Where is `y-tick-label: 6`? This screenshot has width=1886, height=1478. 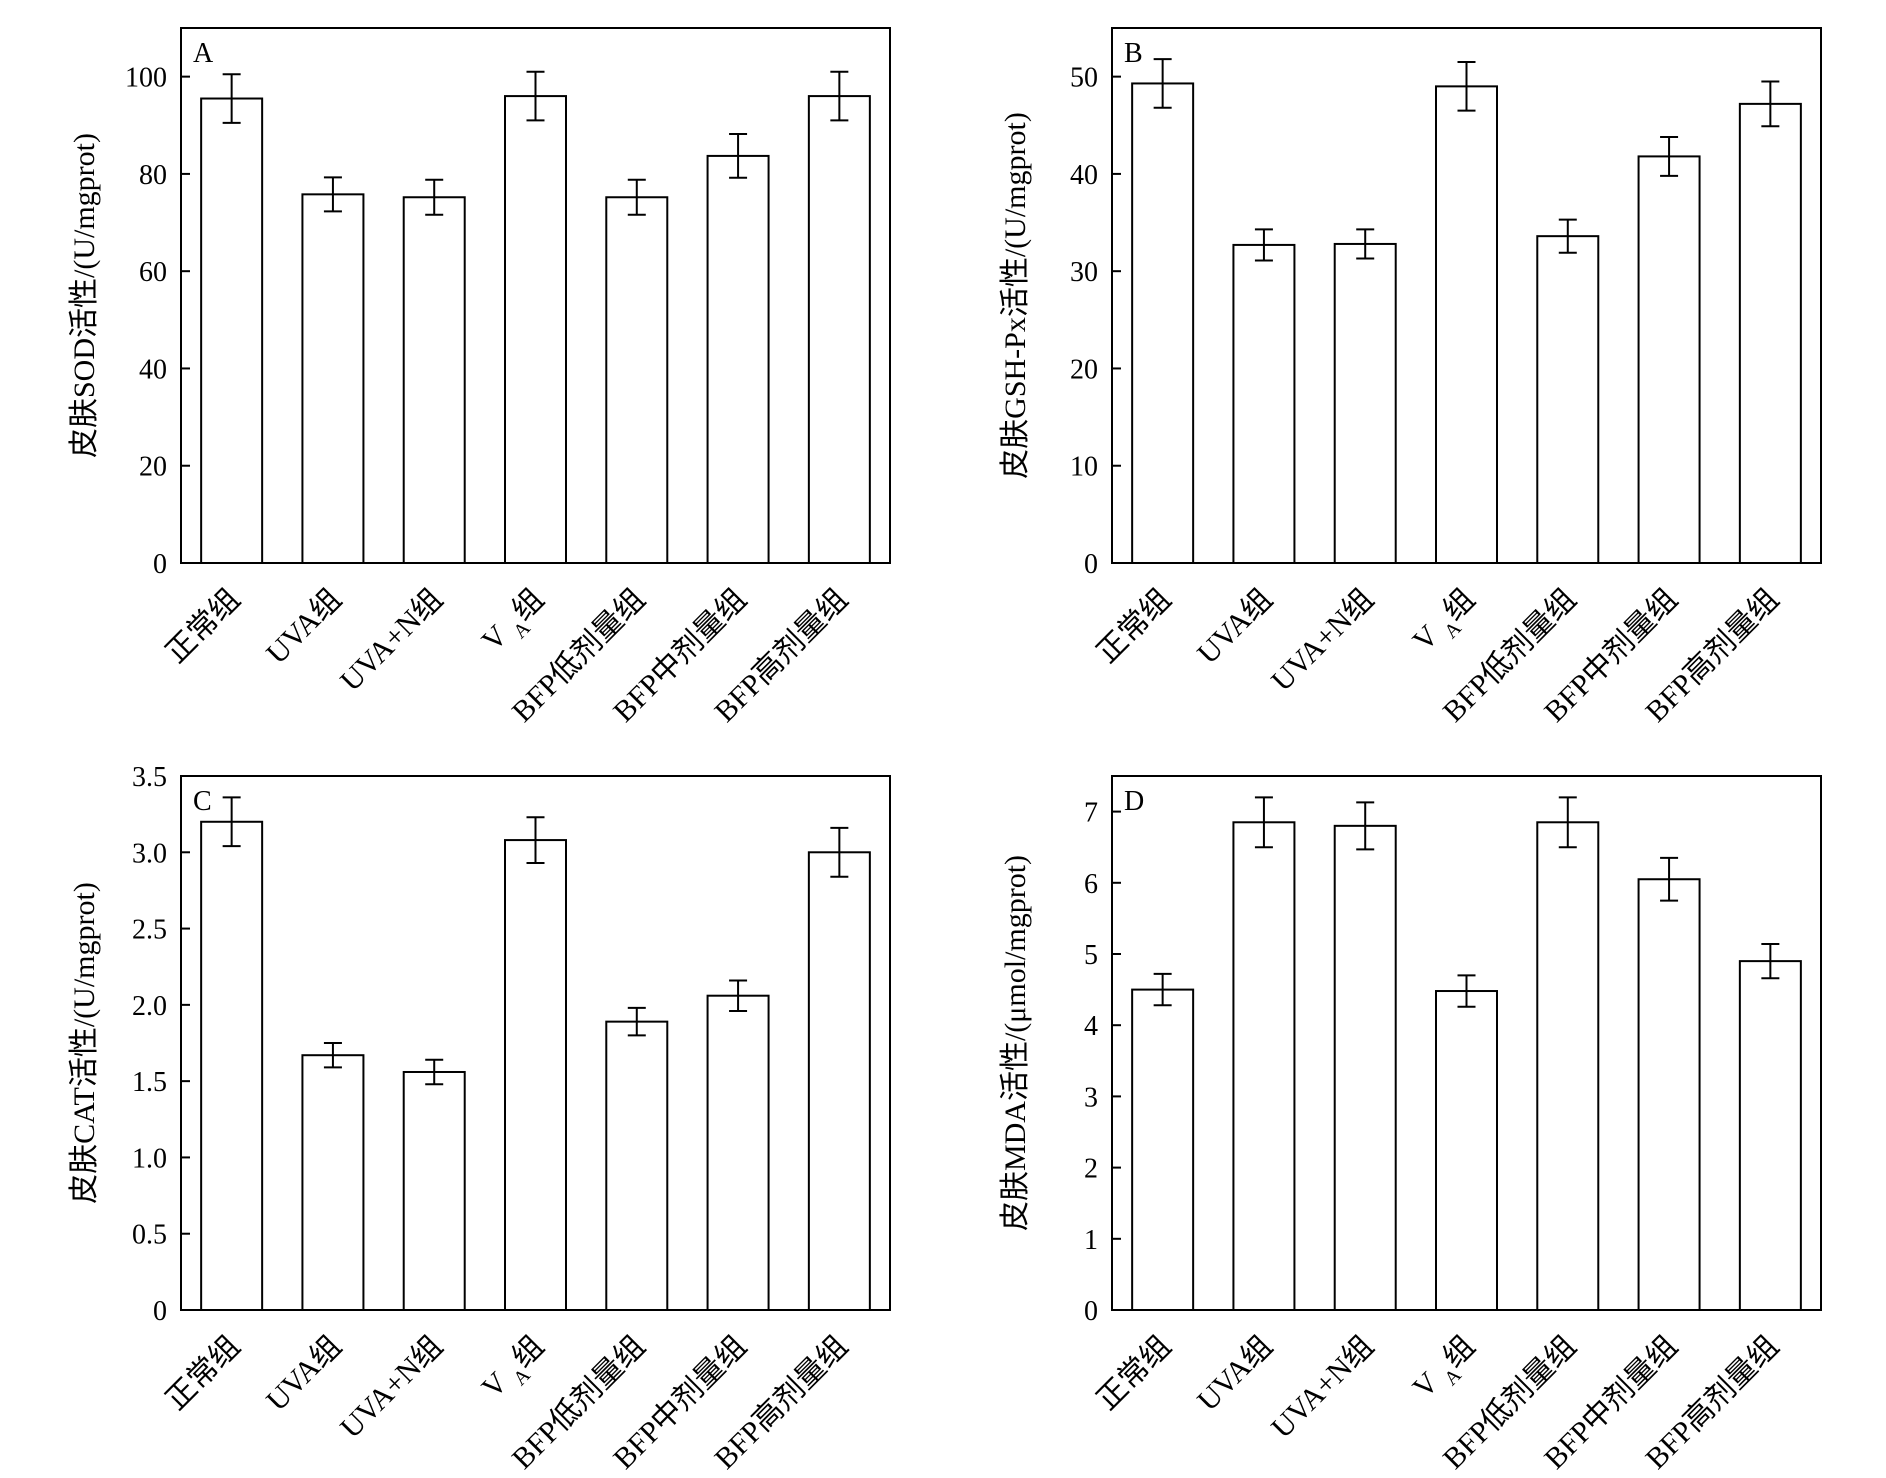 y-tick-label: 6 is located at coordinates (1091, 884).